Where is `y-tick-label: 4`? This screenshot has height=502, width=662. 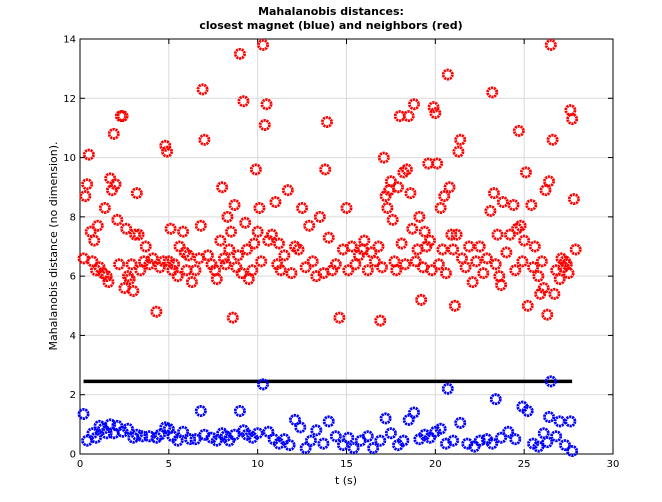
y-tick-label: 4 is located at coordinates (73, 336).